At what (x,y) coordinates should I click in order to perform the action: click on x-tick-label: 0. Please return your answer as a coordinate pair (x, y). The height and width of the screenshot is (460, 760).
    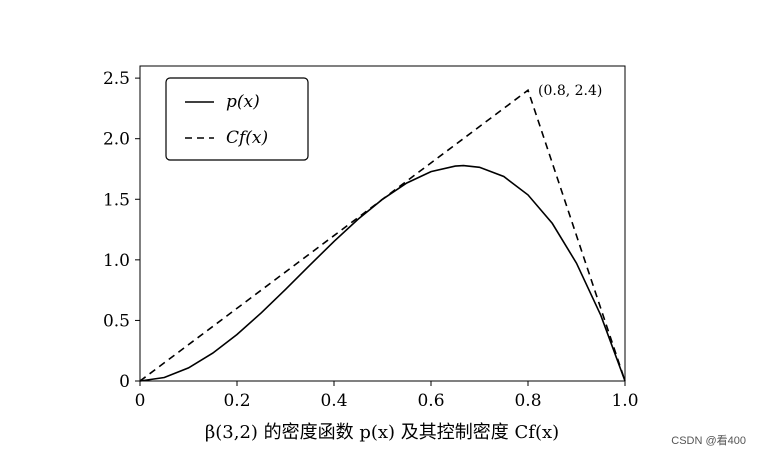
    Looking at the image, I should click on (140, 401).